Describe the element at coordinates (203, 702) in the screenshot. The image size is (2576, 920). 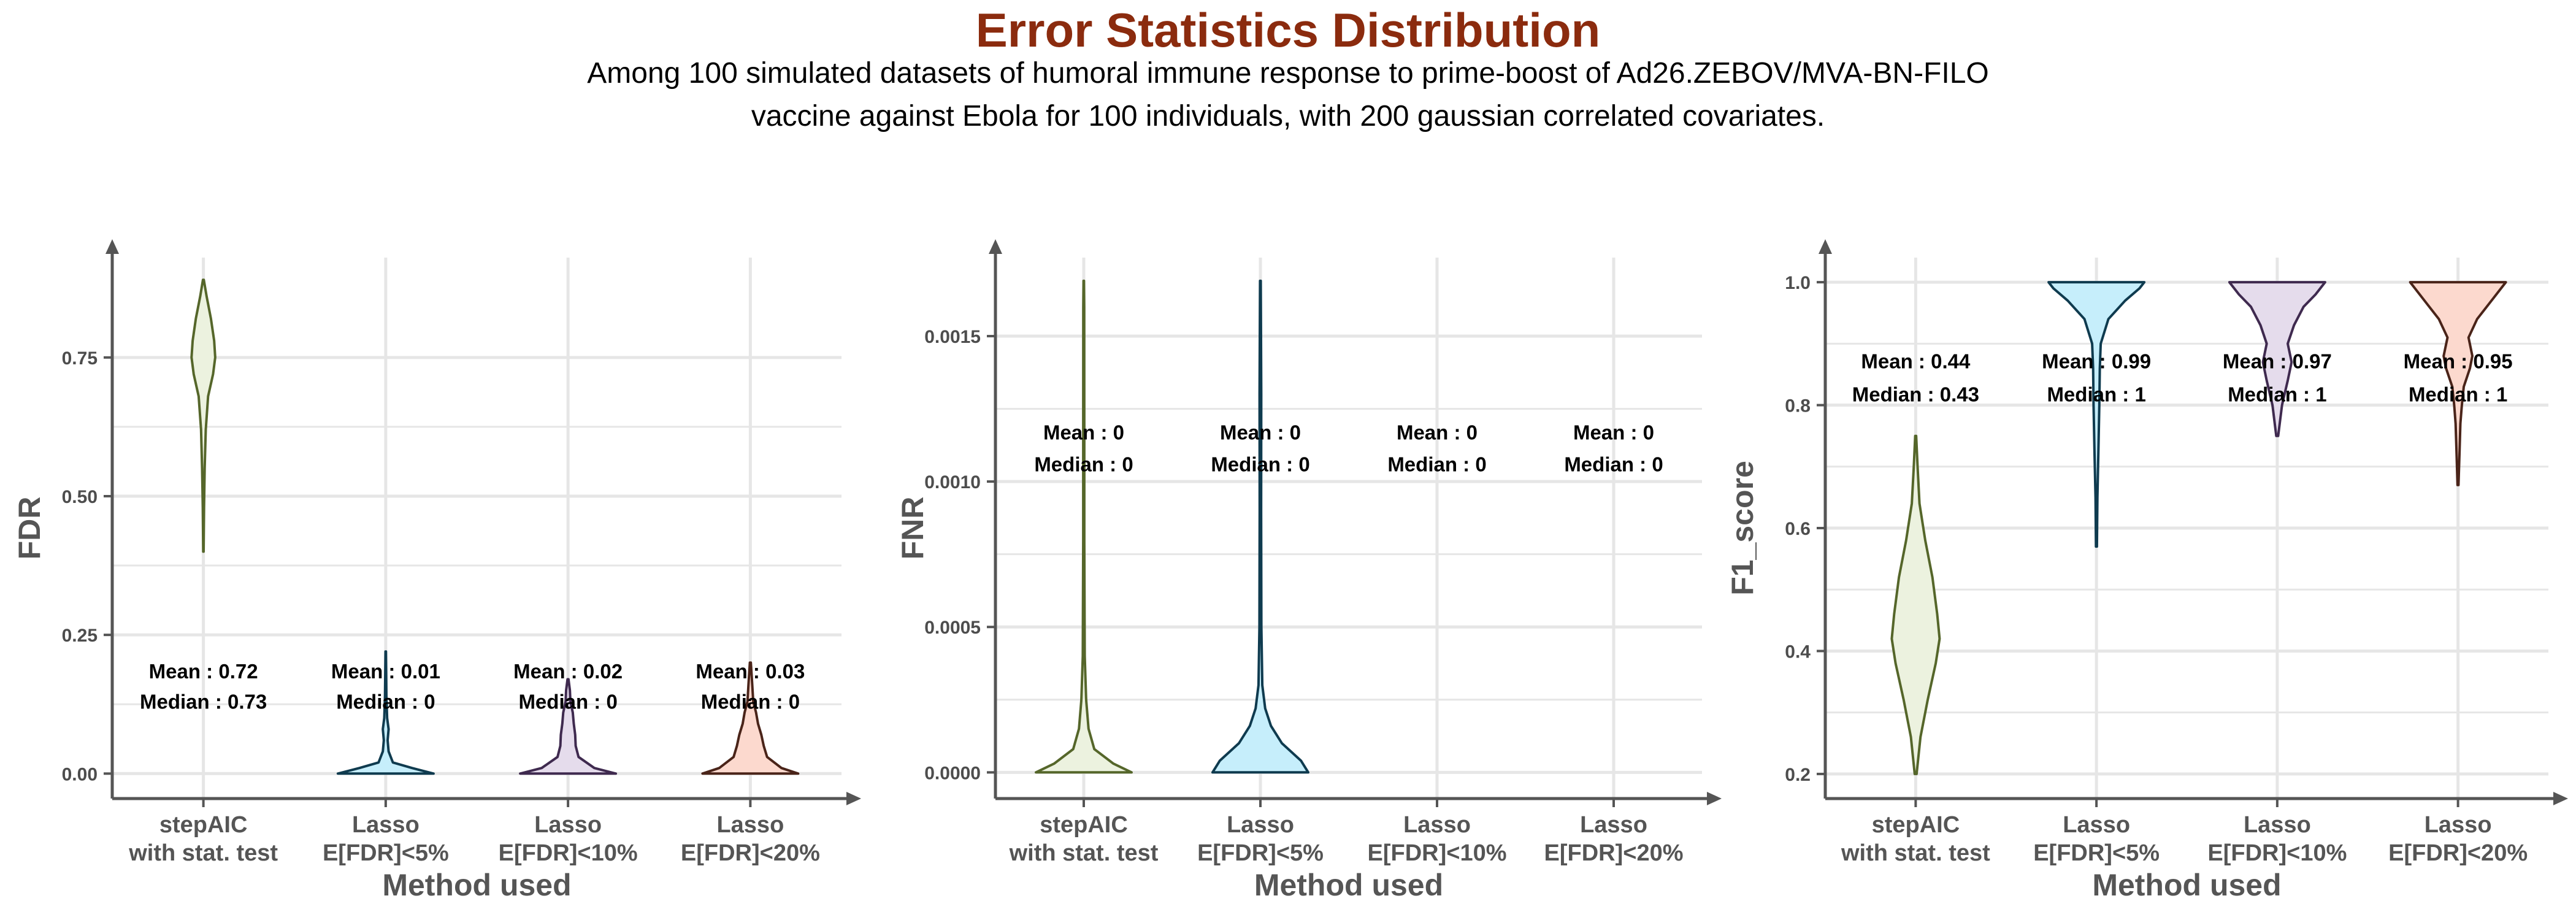
I see `median-label: Median : 0.73` at that location.